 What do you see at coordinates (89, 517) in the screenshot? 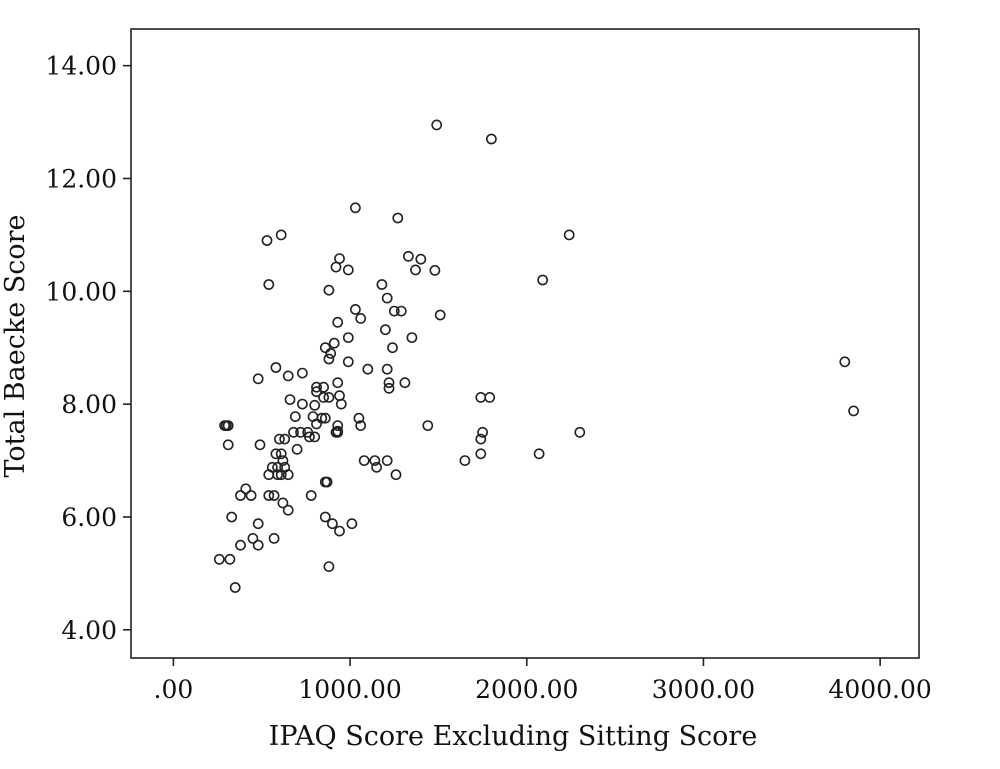
I see `y-tick-label: 6.00` at bounding box center [89, 517].